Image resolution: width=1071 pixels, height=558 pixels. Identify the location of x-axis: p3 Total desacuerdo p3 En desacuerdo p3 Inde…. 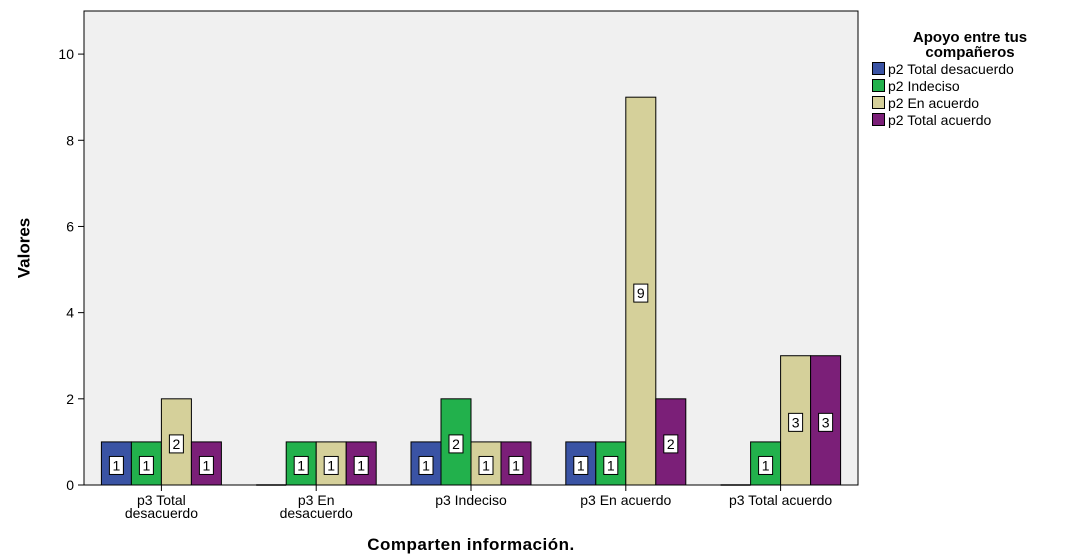
(478, 503).